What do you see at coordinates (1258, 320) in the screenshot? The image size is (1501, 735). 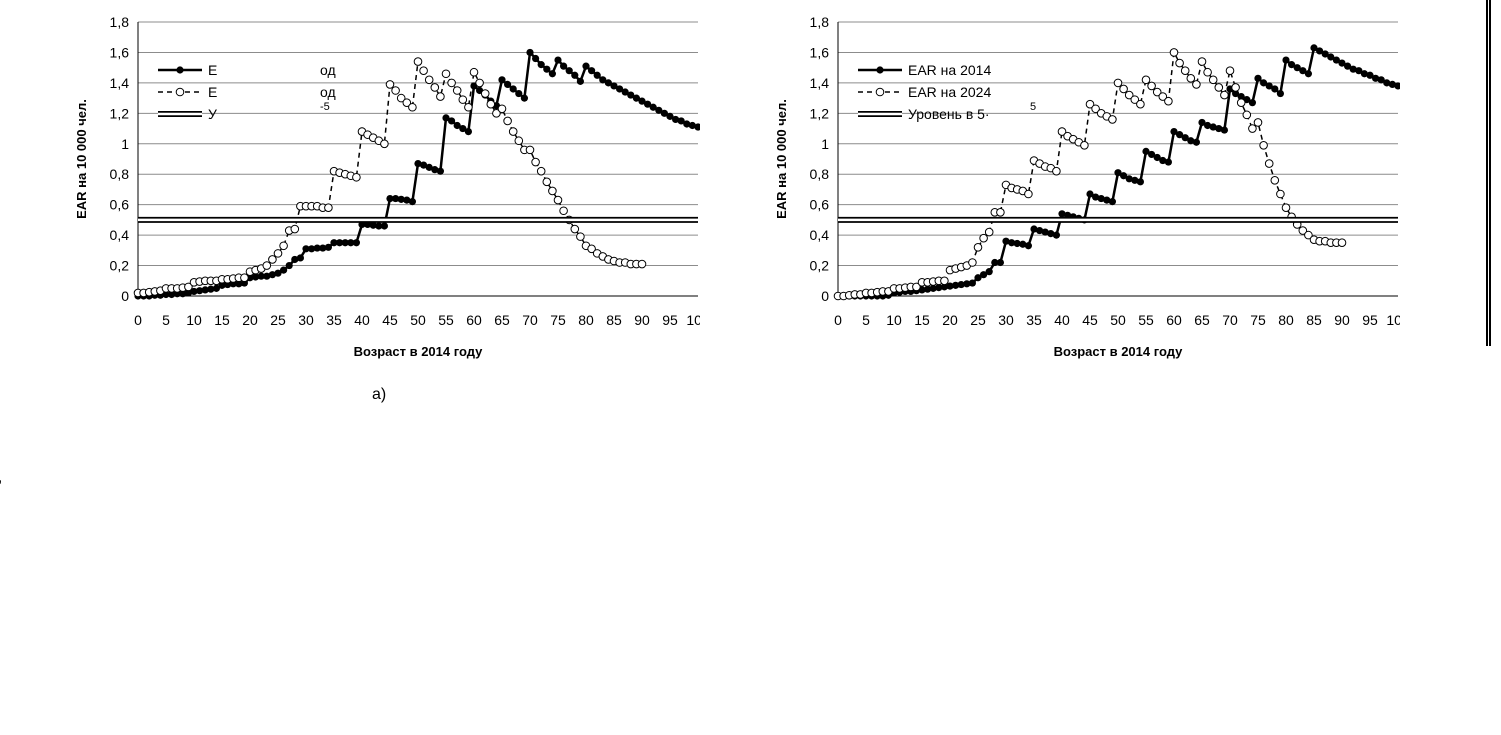 I see `chart-b-xtick-label: 75` at bounding box center [1258, 320].